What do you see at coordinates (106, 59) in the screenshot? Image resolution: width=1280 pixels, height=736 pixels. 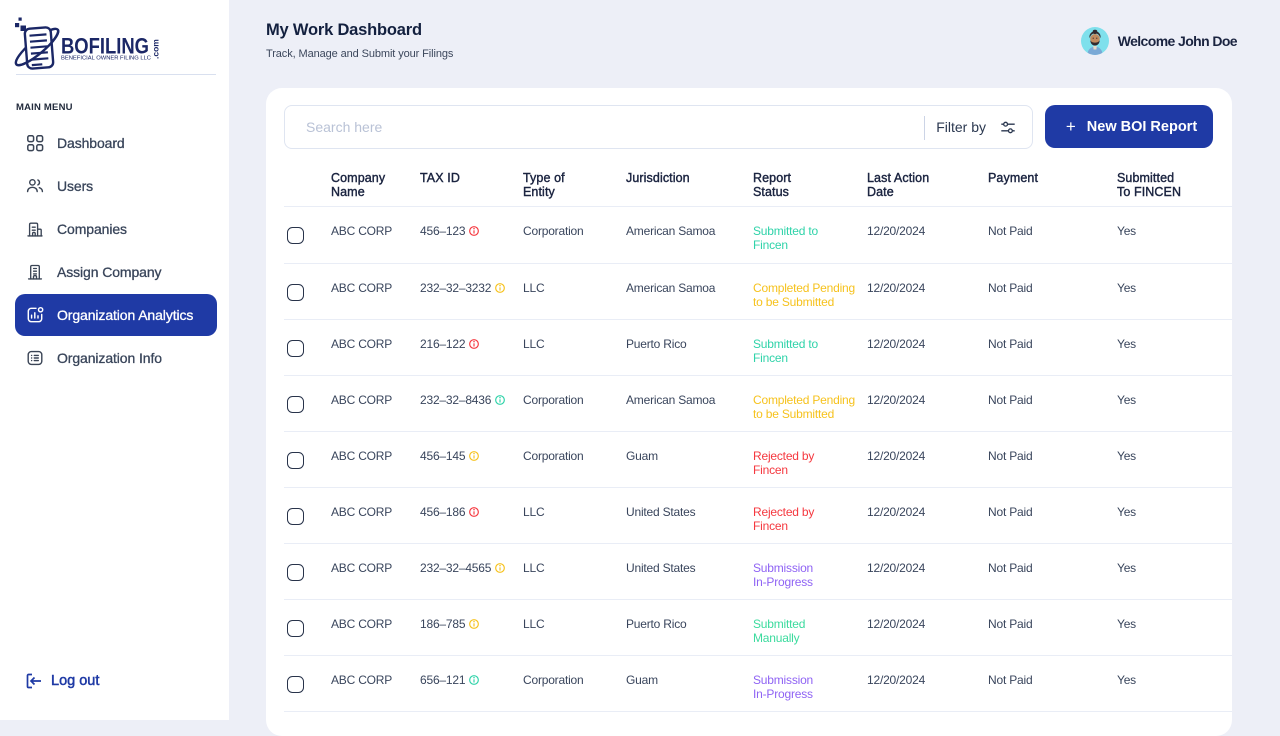 I see `svg-text: BENEFICIAL OWNER FILING LLC` at bounding box center [106, 59].